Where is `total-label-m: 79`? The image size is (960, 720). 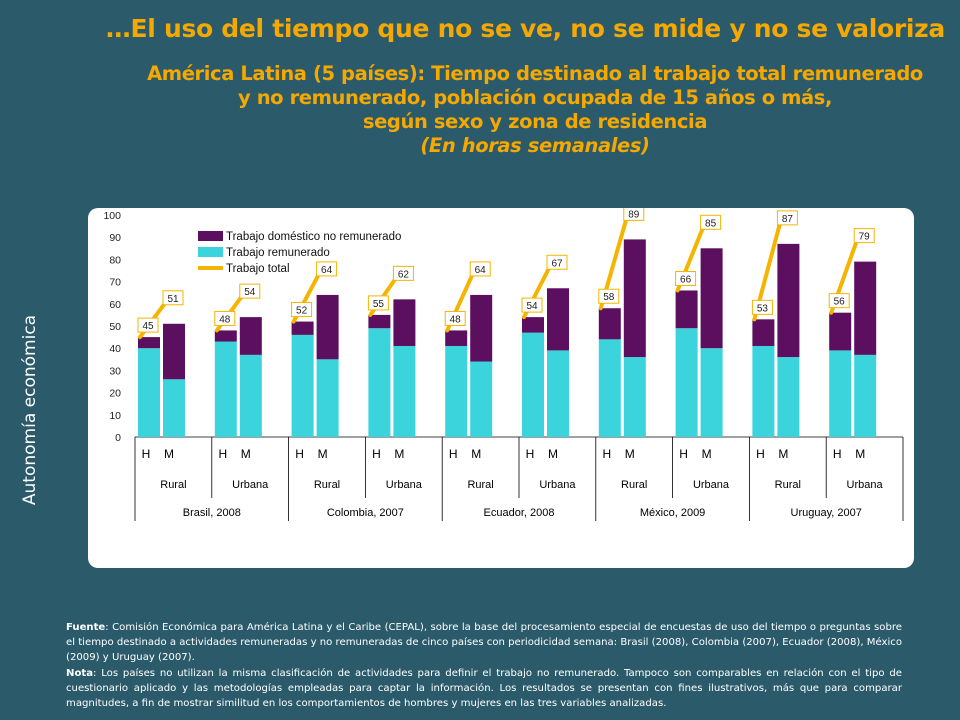
total-label-m: 79 is located at coordinates (865, 237).